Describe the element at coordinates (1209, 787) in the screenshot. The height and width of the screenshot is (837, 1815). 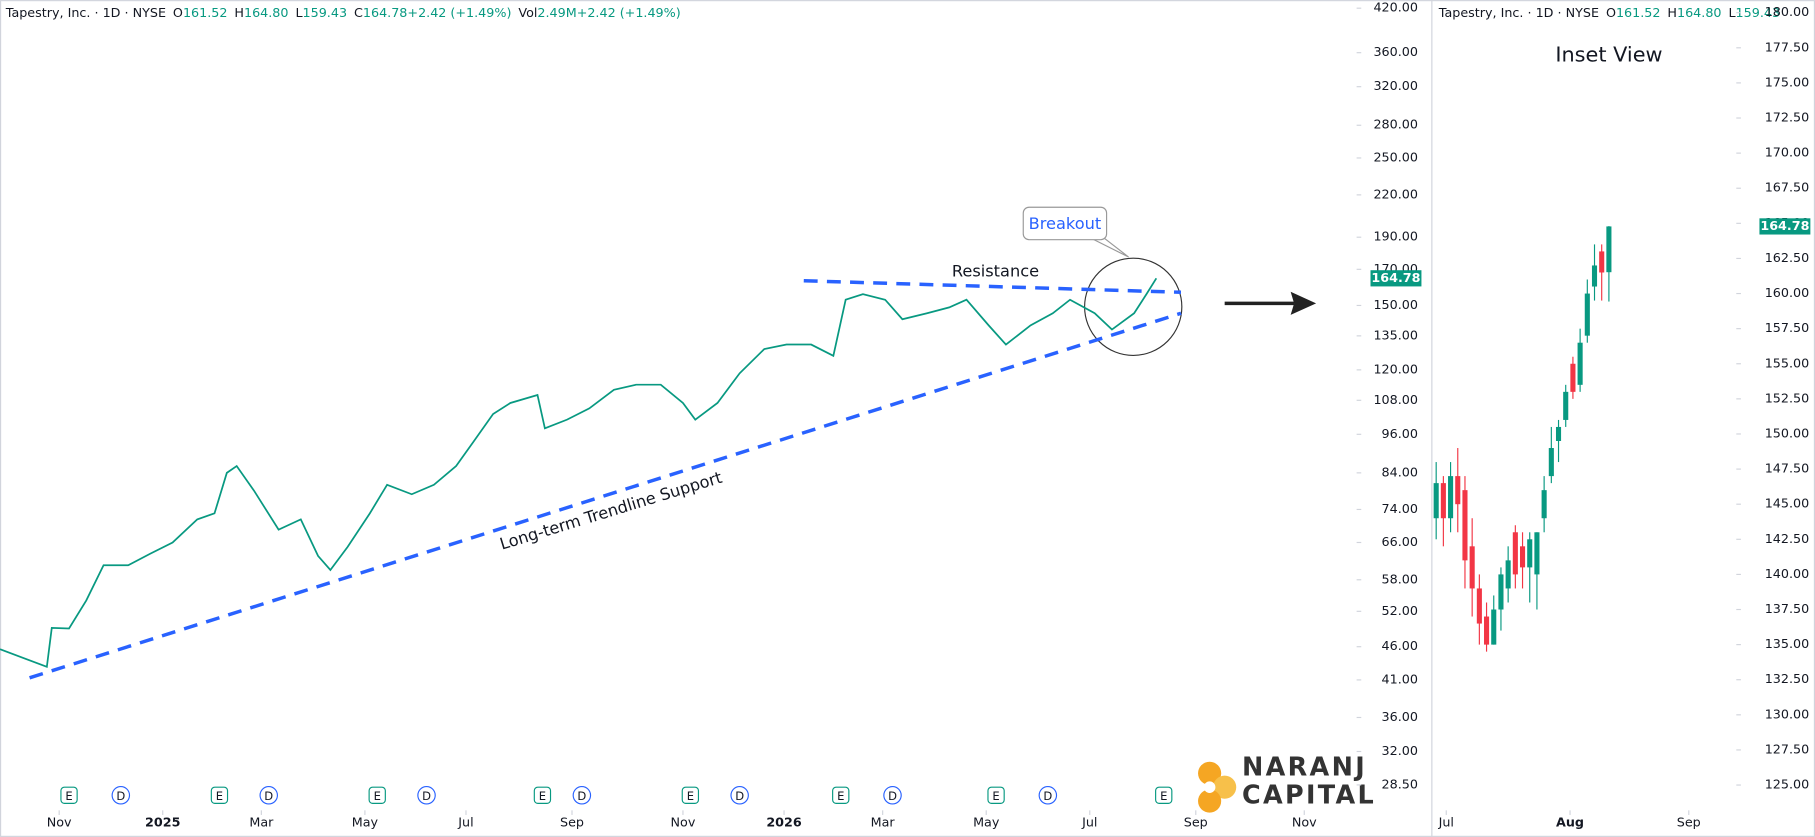
I see `logo-center` at that location.